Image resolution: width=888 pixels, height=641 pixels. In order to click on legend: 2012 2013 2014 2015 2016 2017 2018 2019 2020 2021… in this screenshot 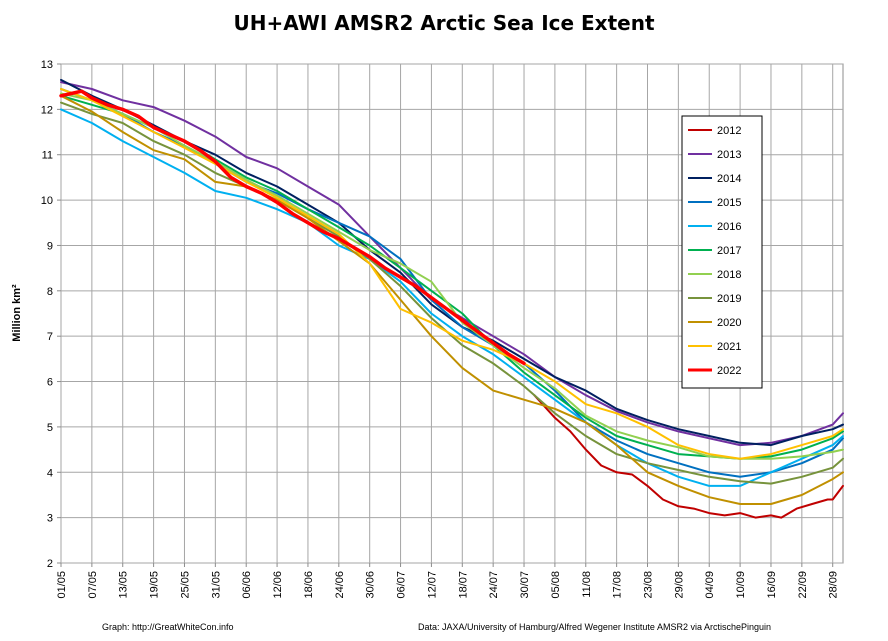, I will do `click(722, 252)`.